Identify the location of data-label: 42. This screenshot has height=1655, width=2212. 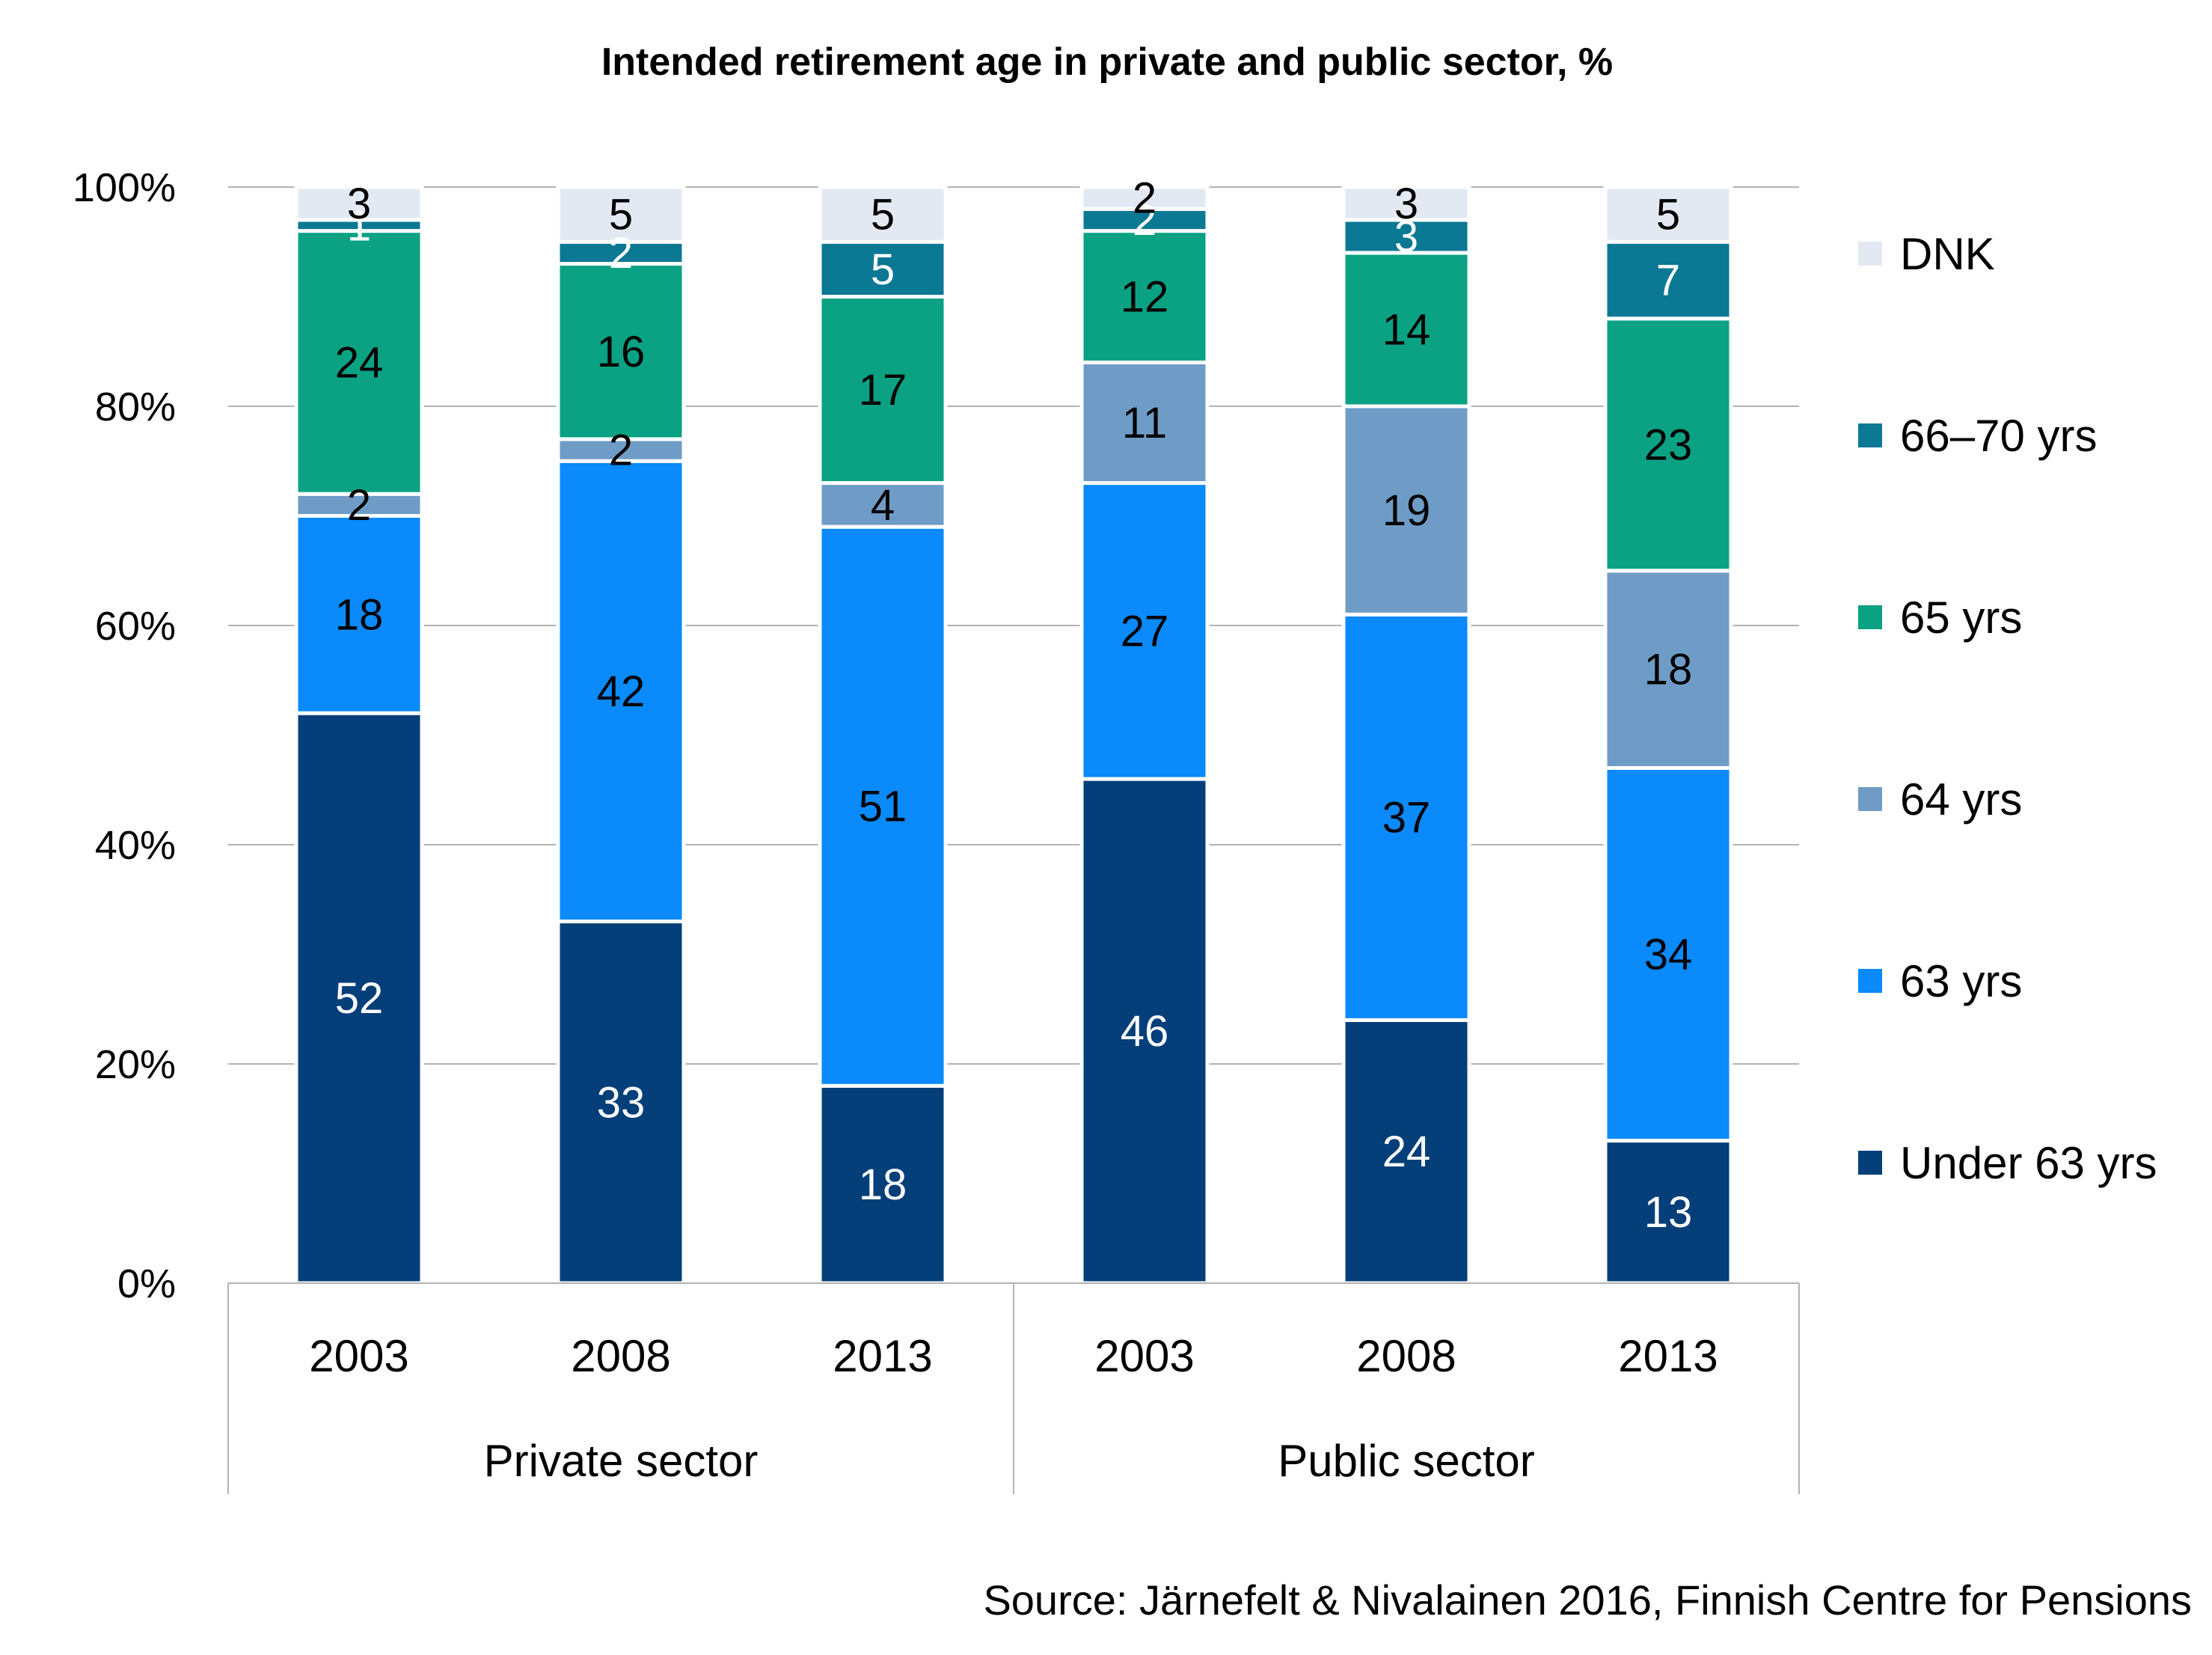
(621, 691).